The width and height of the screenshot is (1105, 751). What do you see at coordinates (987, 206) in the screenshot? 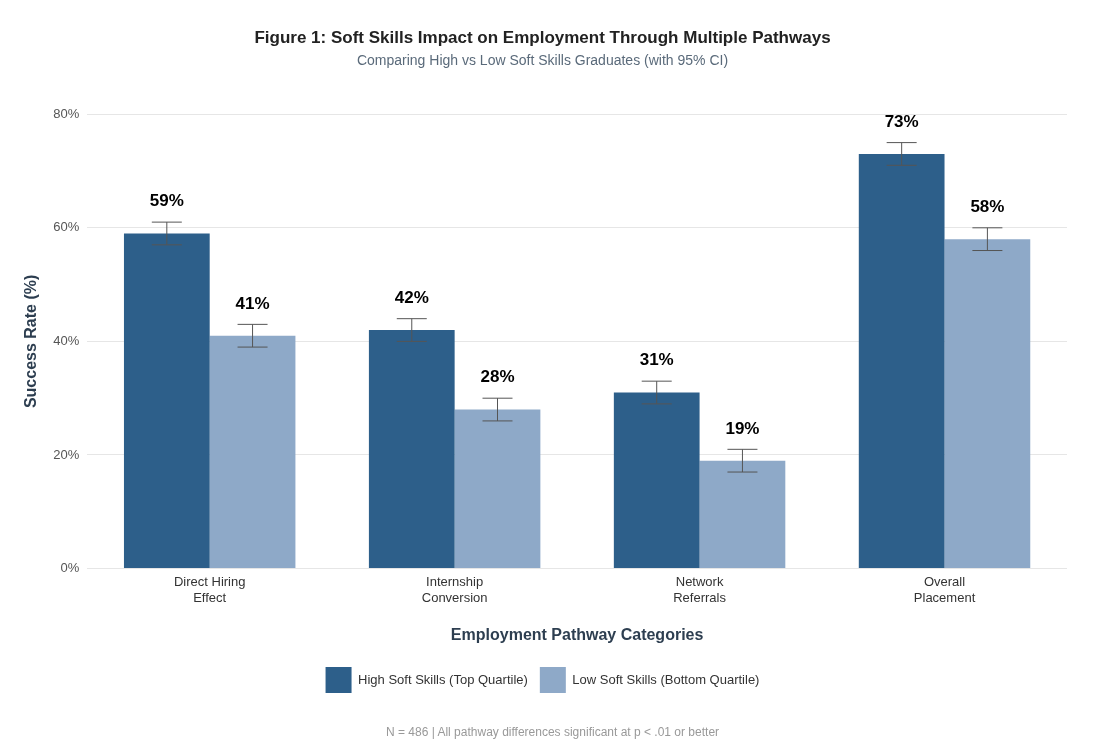
I see `data-label: 58%` at bounding box center [987, 206].